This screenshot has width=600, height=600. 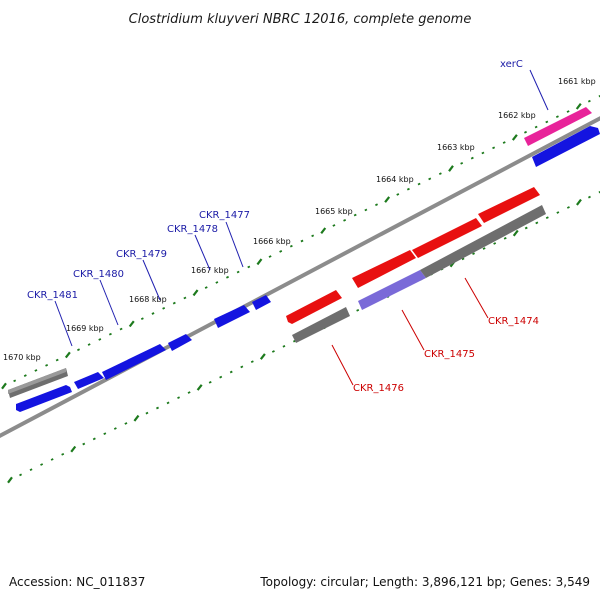 What do you see at coordinates (378, 388) in the screenshot?
I see `label-ckr-1476: CKR_1476` at bounding box center [378, 388].